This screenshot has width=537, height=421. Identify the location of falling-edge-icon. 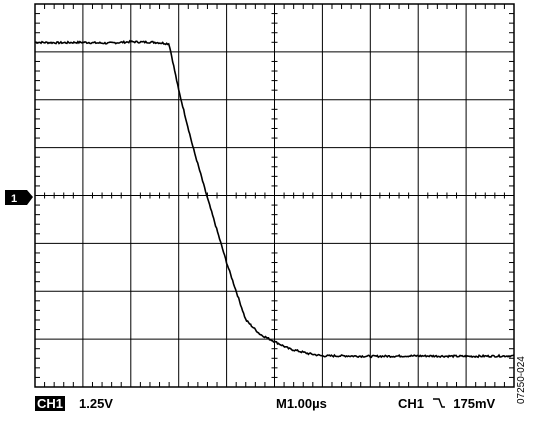
(439, 404).